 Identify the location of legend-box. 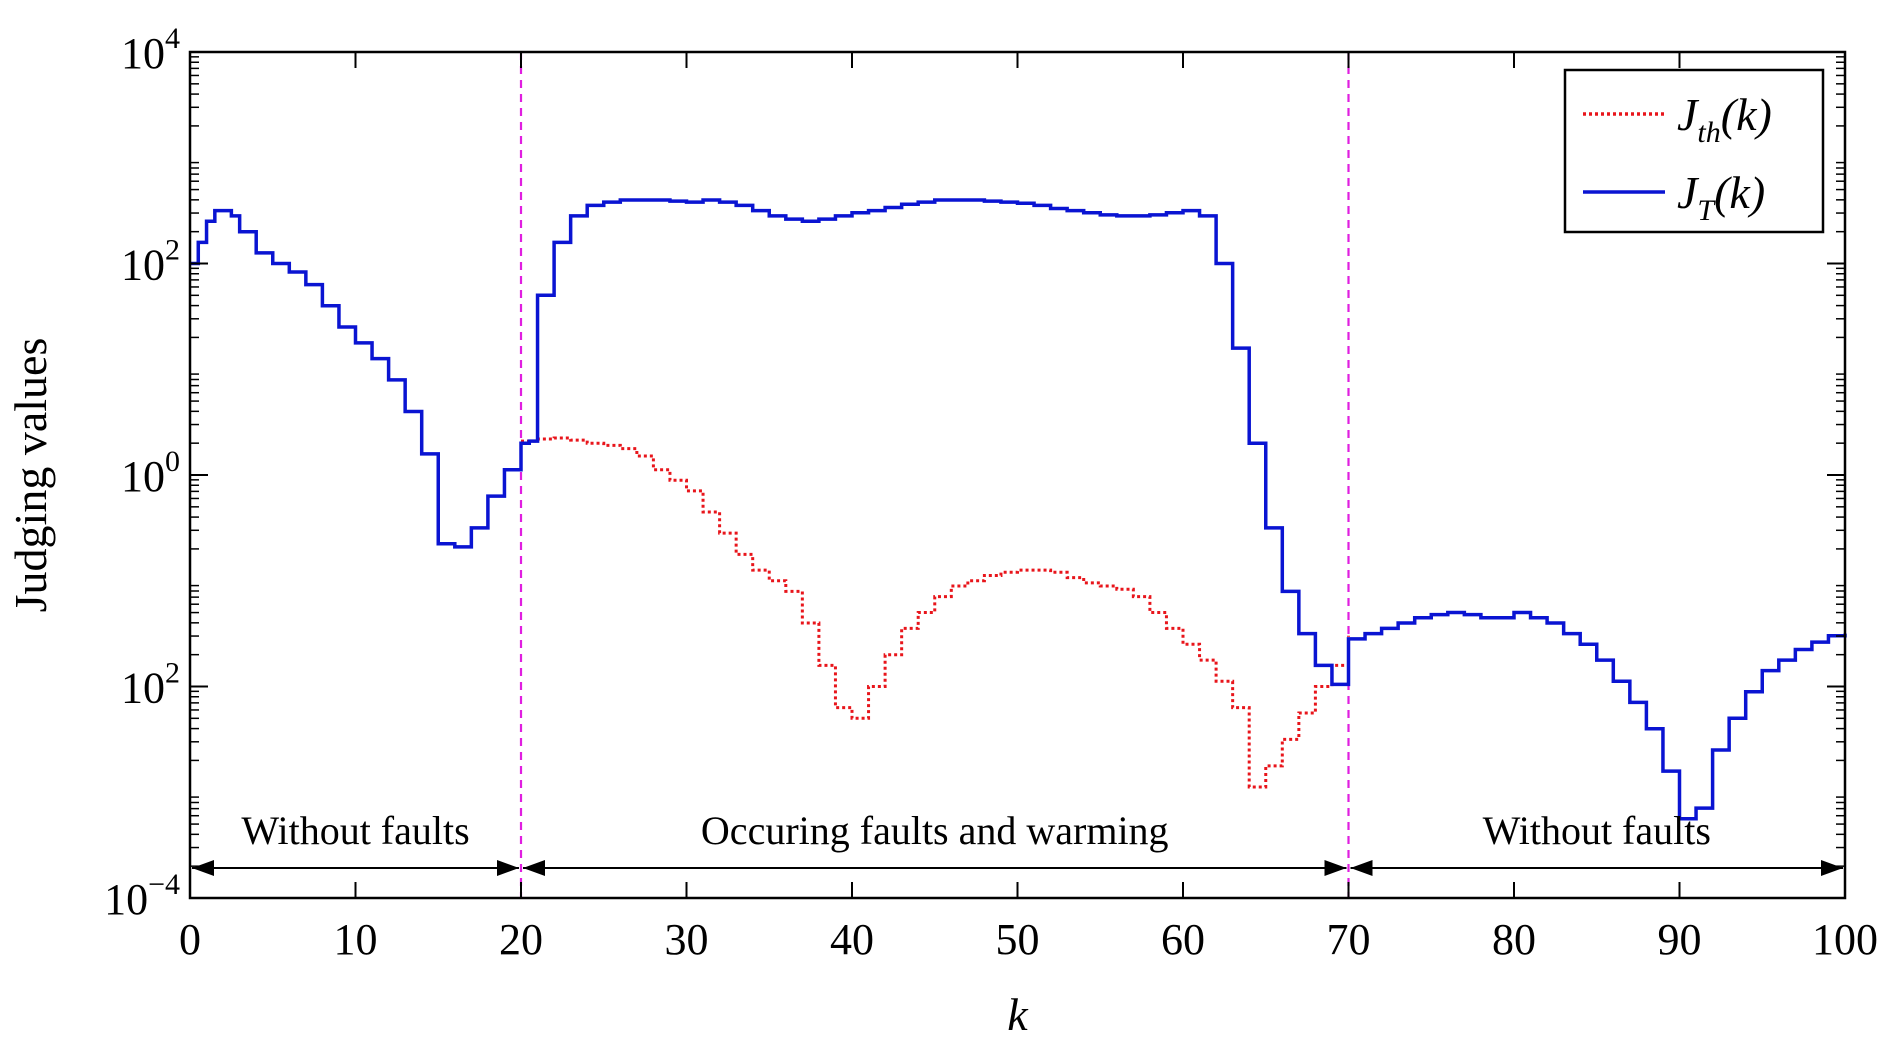
(1694, 151).